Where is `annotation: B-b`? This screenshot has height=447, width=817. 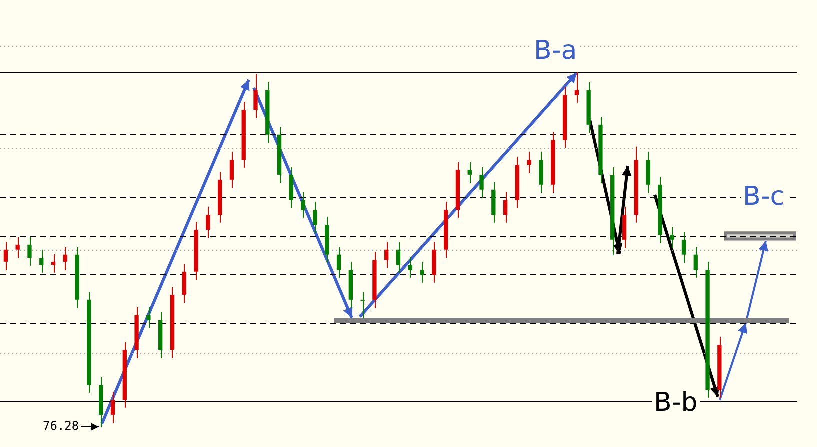
annotation: B-b is located at coordinates (676, 403).